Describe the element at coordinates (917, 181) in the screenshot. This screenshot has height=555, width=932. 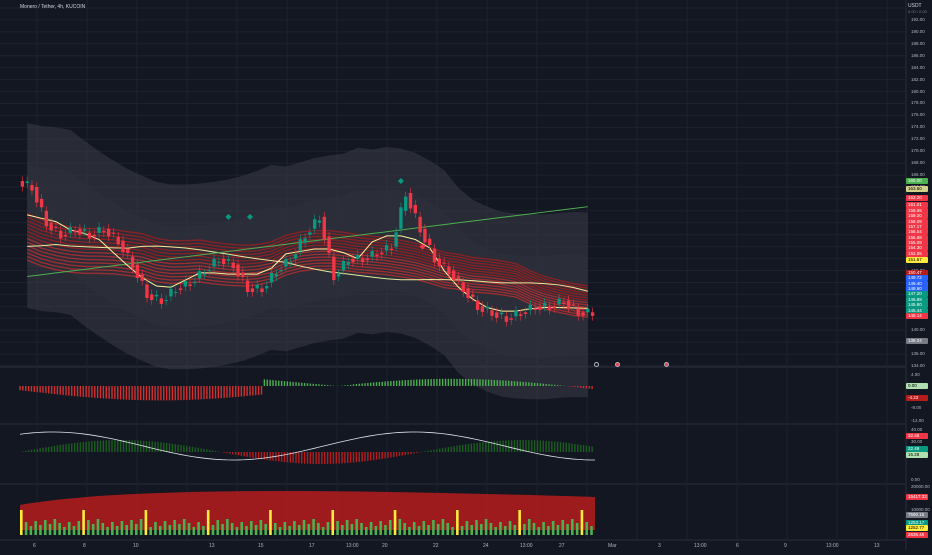
I see `price-tag: 165.00` at that location.